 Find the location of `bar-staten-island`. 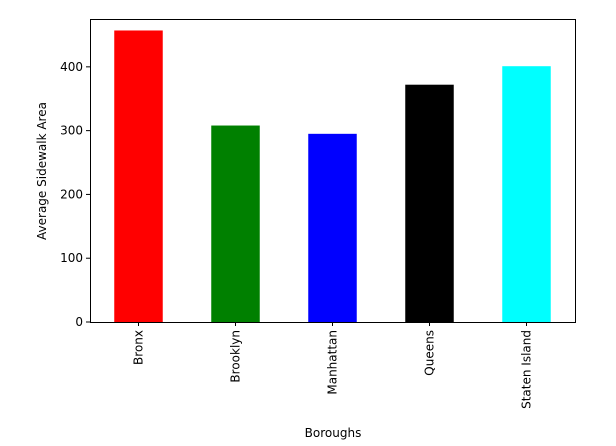

bar-staten-island is located at coordinates (526, 194).